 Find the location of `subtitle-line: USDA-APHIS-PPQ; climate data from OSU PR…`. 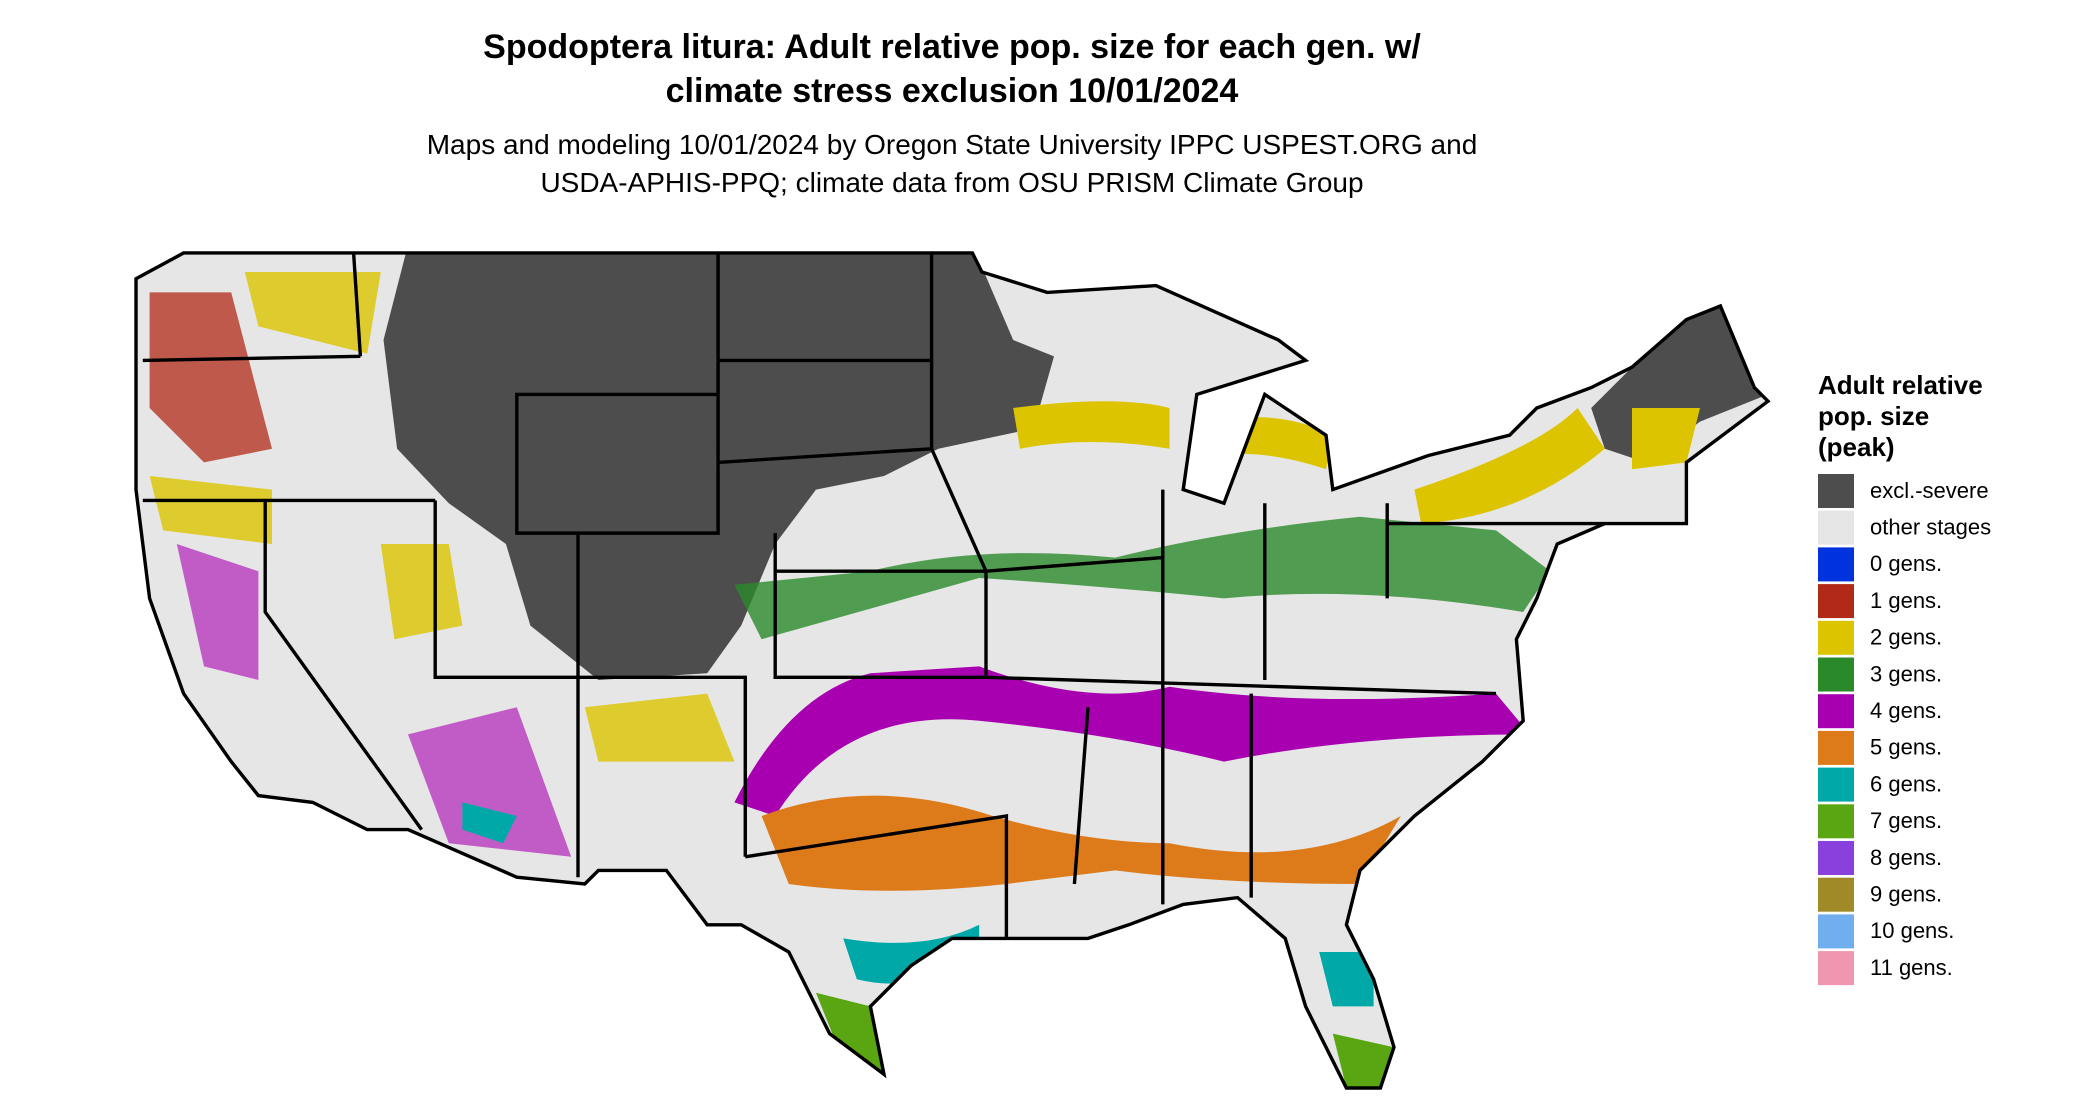

subtitle-line: USDA-APHIS-PPQ; climate data from OSU PR… is located at coordinates (951, 182).